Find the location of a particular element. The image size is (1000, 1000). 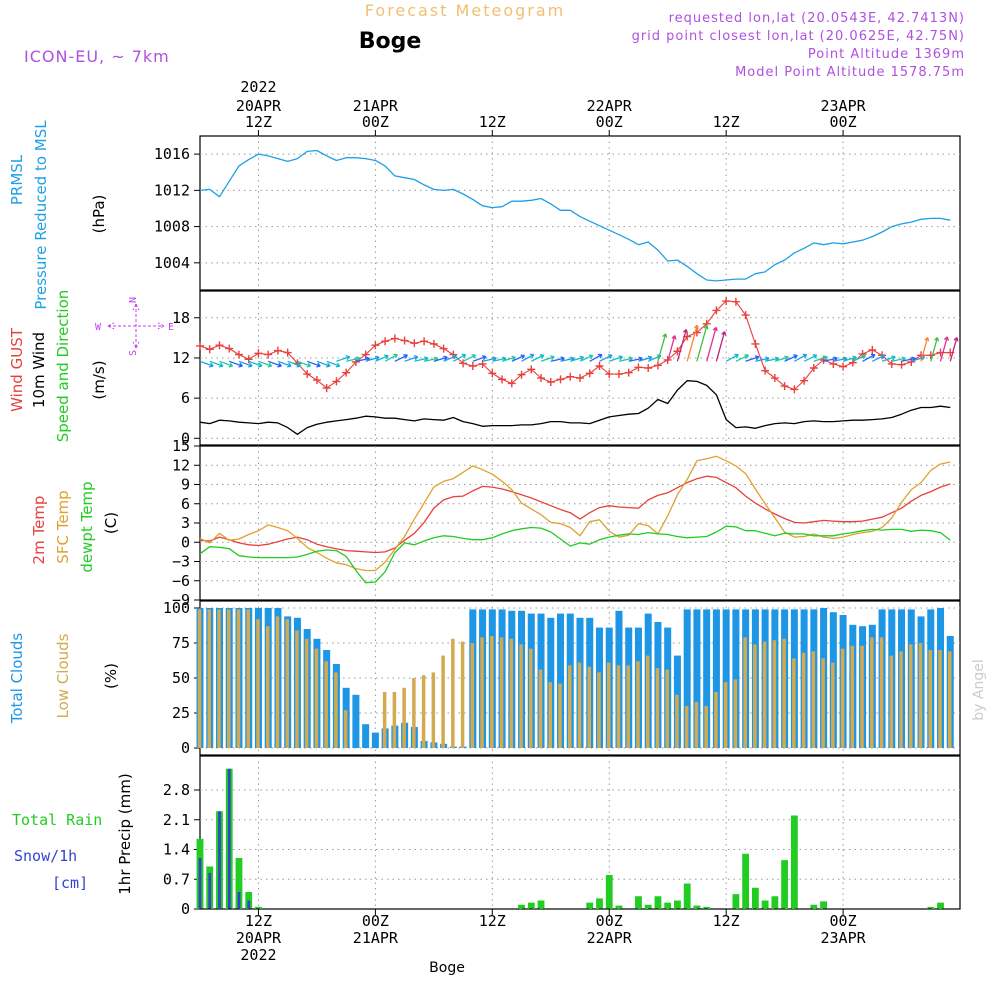

footer-location: Boge is located at coordinates (447, 968).